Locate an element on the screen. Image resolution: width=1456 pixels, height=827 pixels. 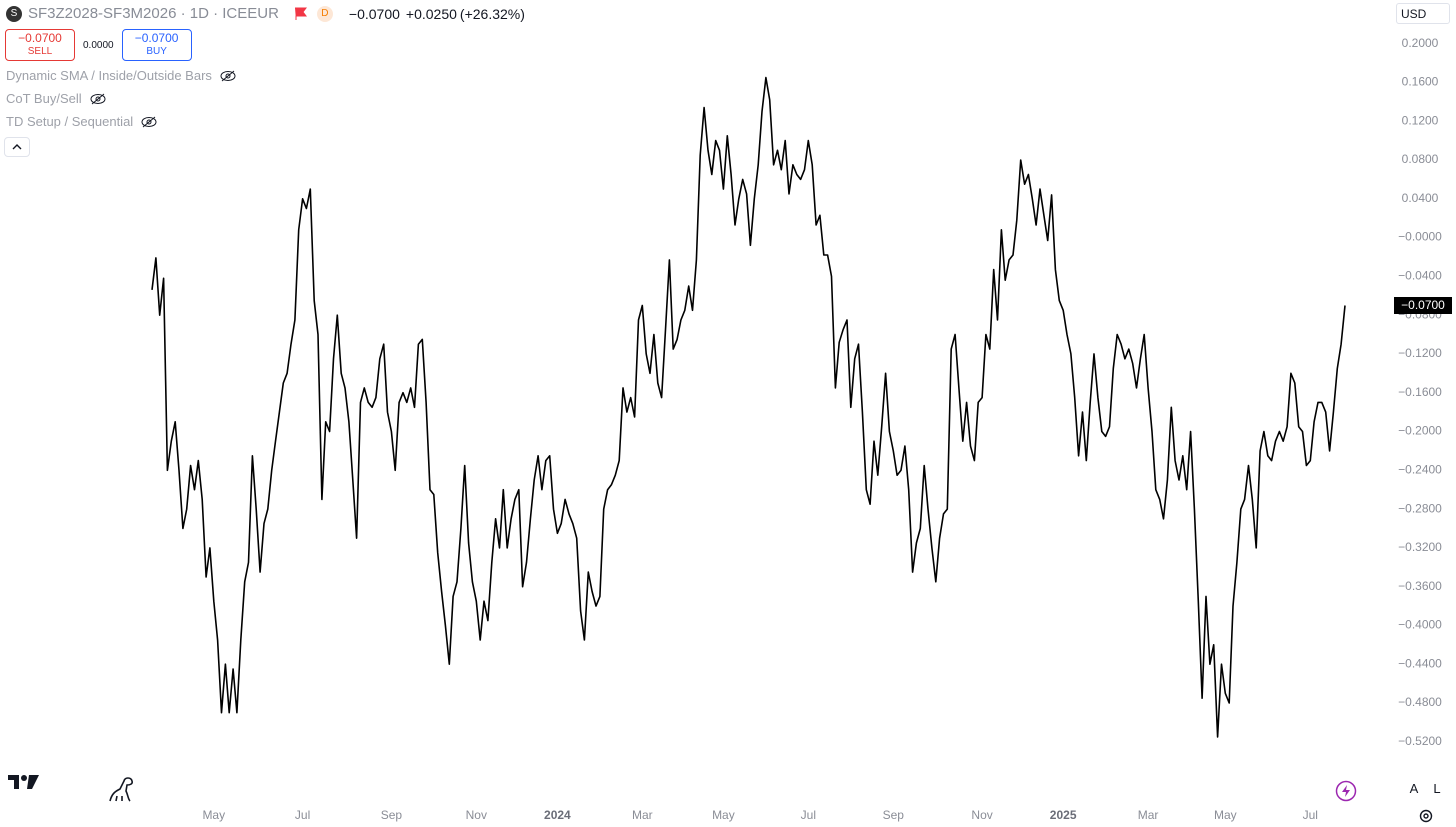
indicator: TD Setup / Sequential is located at coordinates (81, 121).